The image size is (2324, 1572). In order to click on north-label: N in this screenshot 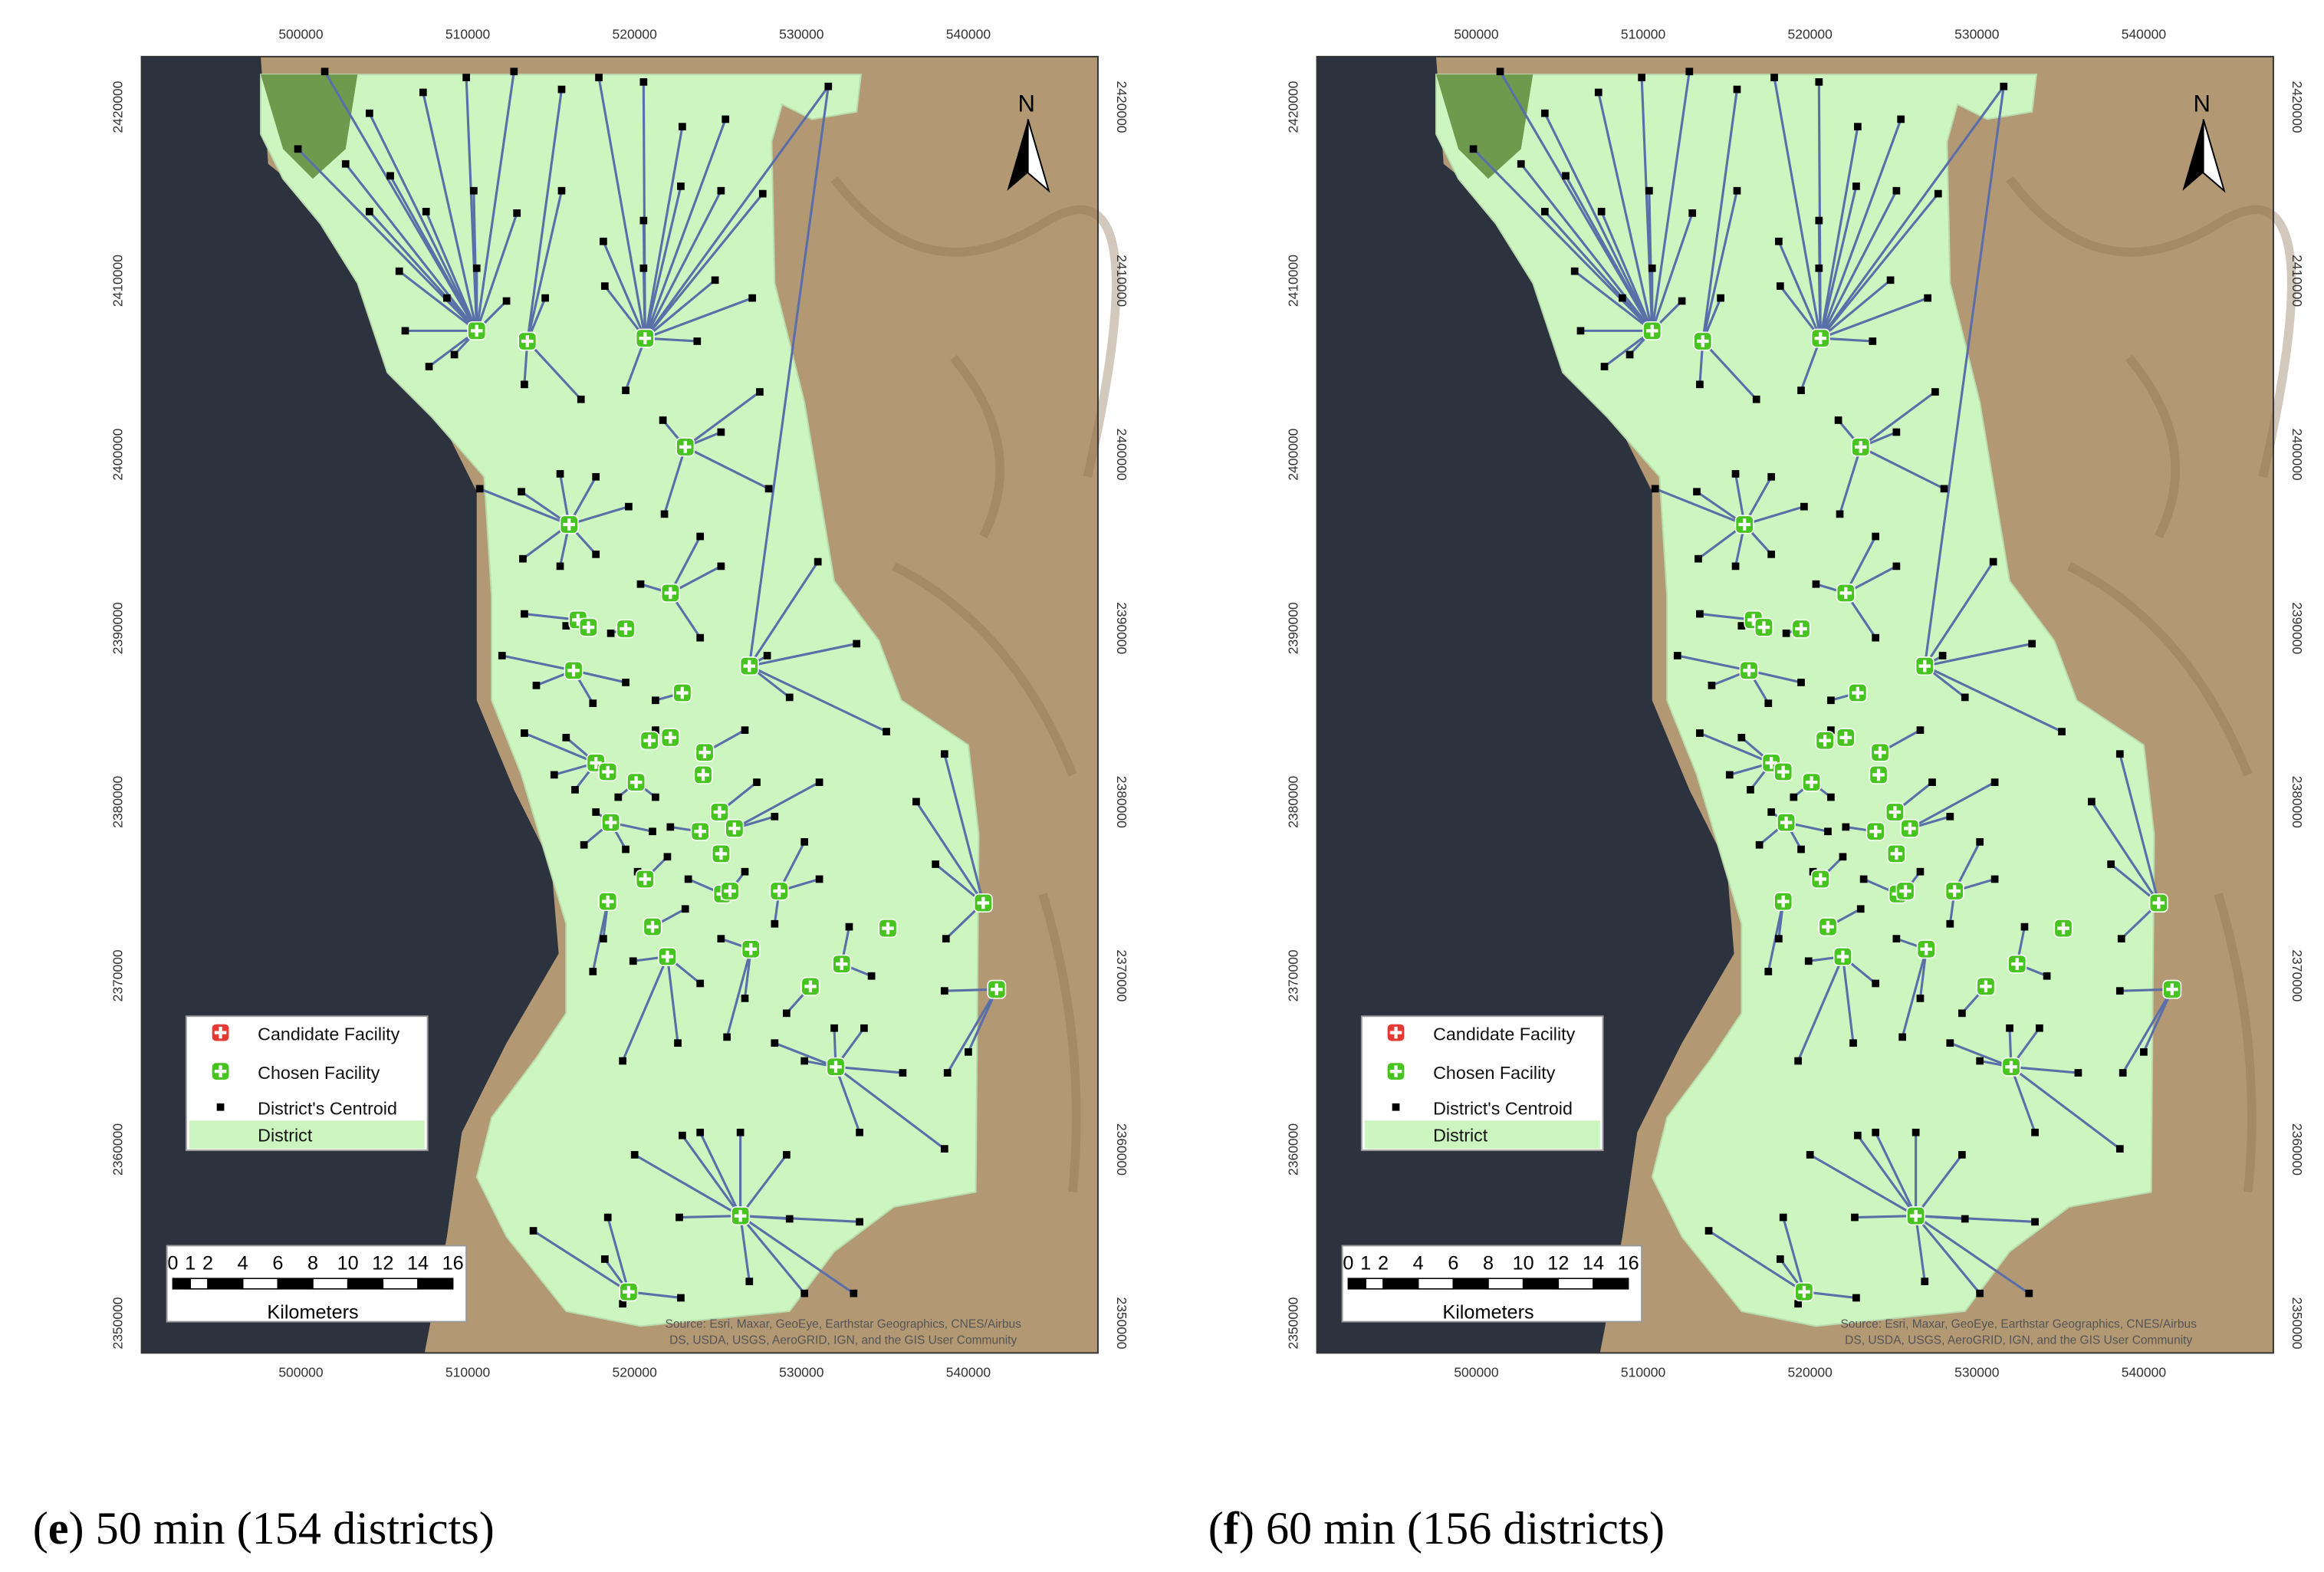, I will do `click(1025, 103)`.